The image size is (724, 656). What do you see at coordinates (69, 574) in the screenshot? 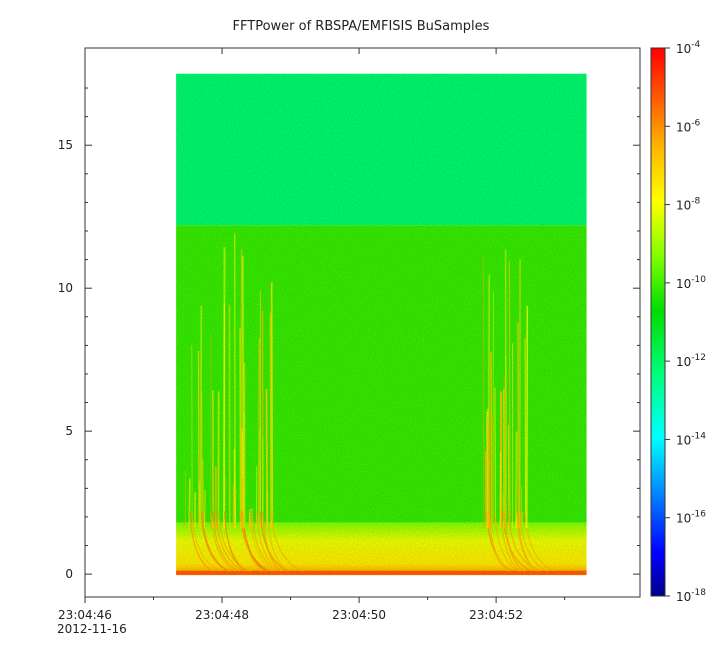
I see `y-tick-label: 0` at bounding box center [69, 574].